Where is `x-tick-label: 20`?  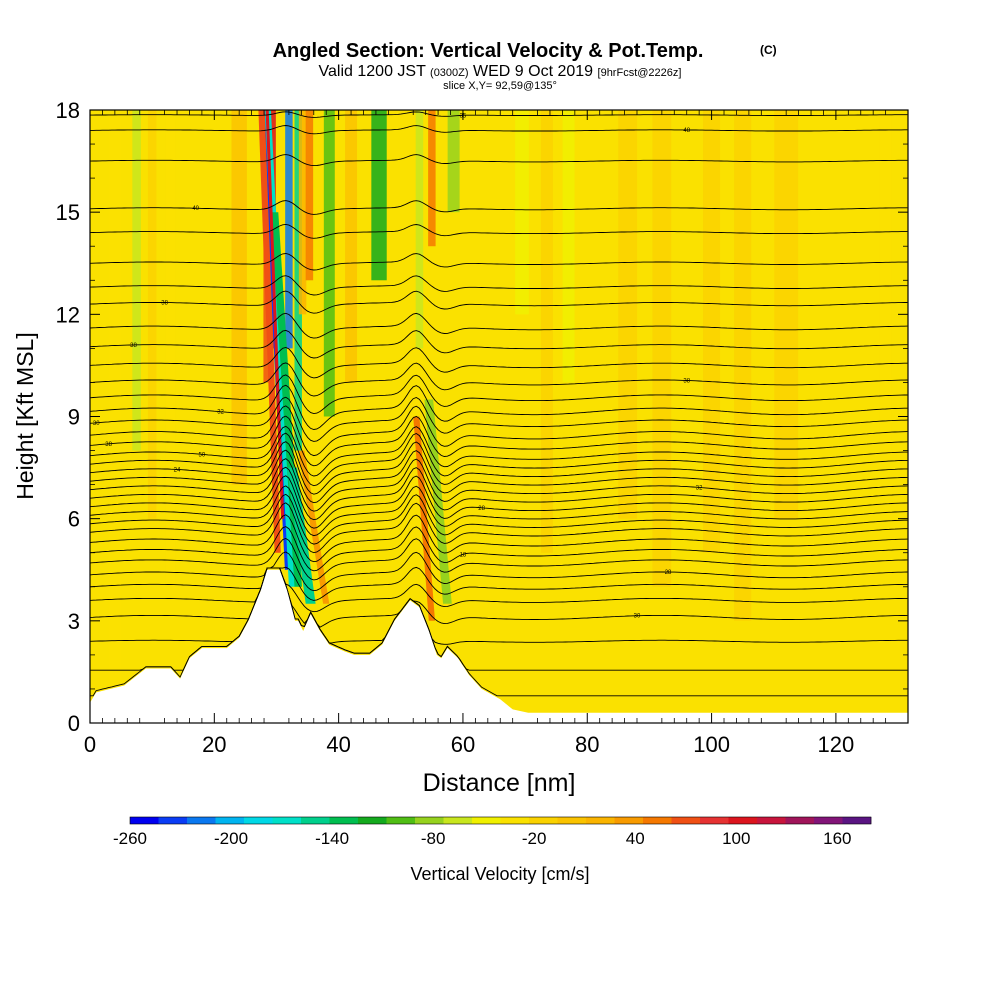 x-tick-label: 20 is located at coordinates (214, 744).